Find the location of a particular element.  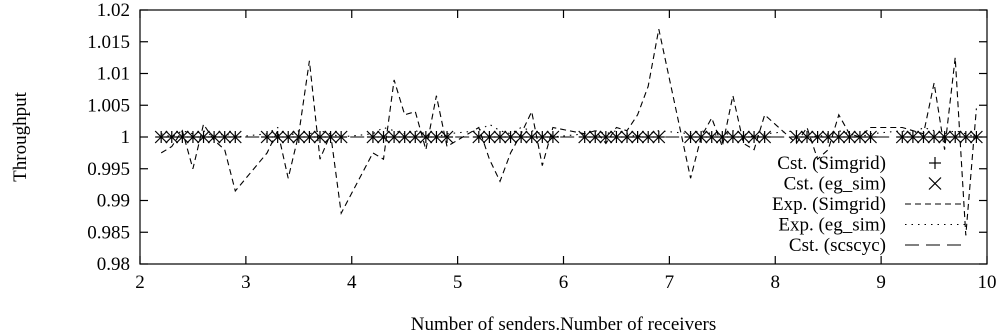

y-tick-label: 0.985 is located at coordinates (108, 232).